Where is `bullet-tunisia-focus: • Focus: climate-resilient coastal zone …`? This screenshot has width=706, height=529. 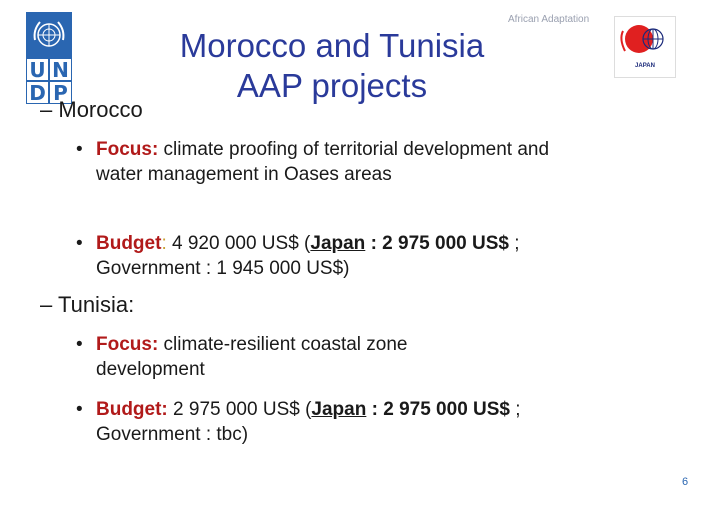 bullet-tunisia-focus: • Focus: climate-resilient coastal zone … is located at coordinates (286, 357).